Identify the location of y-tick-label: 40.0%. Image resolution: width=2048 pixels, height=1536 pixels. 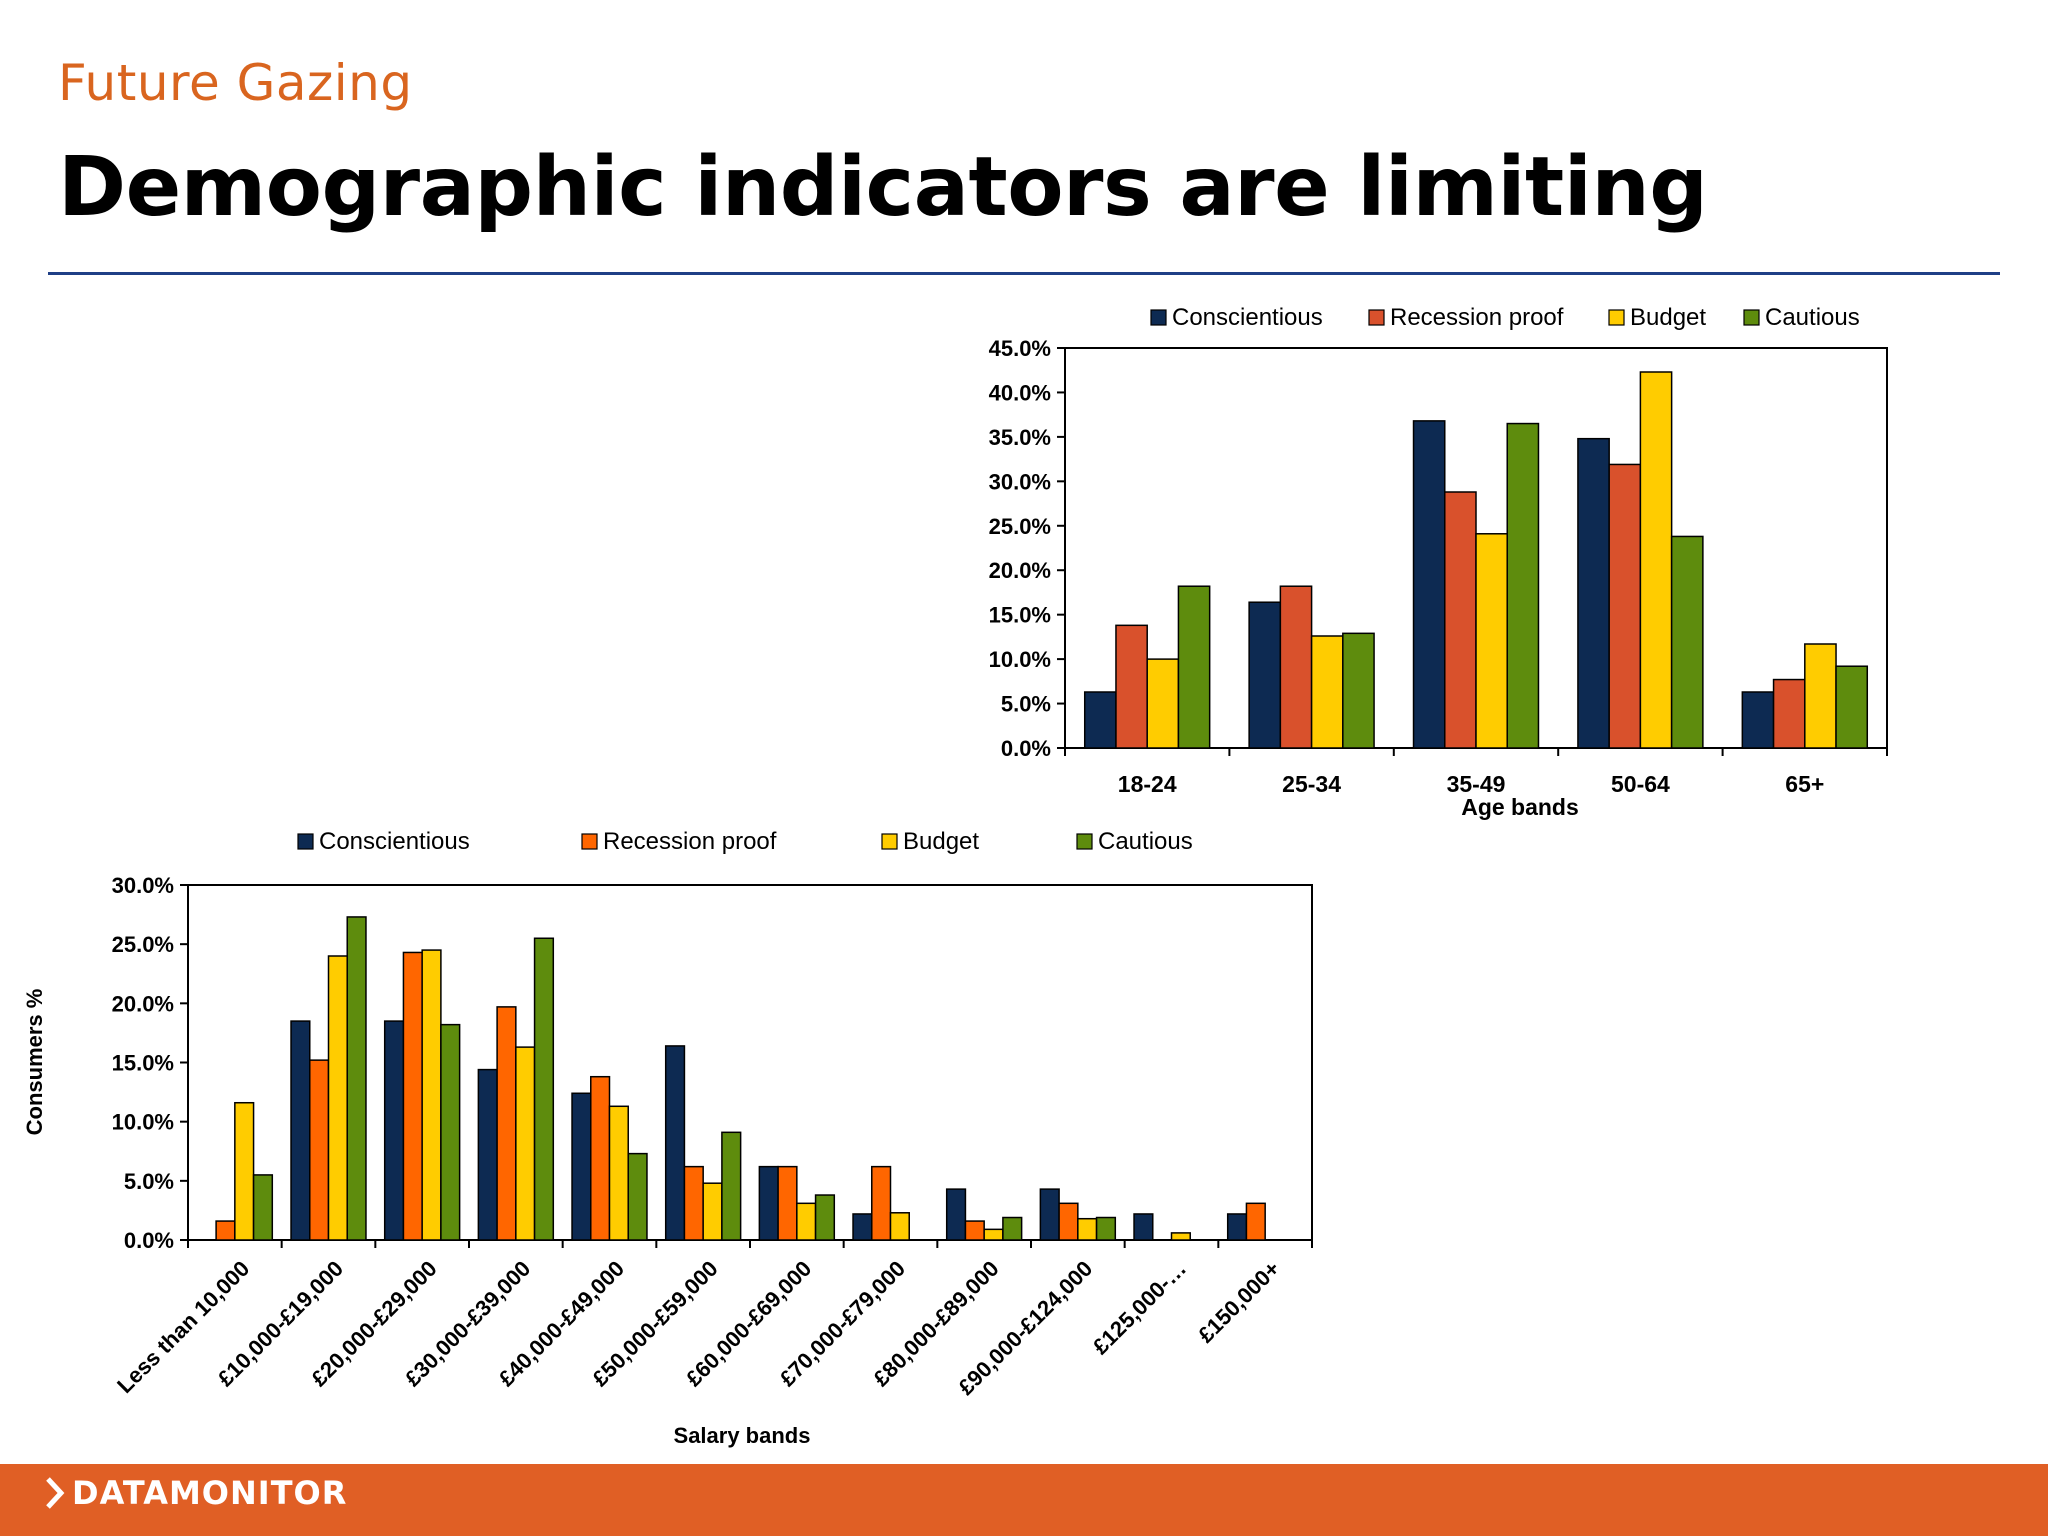
(1020, 392).